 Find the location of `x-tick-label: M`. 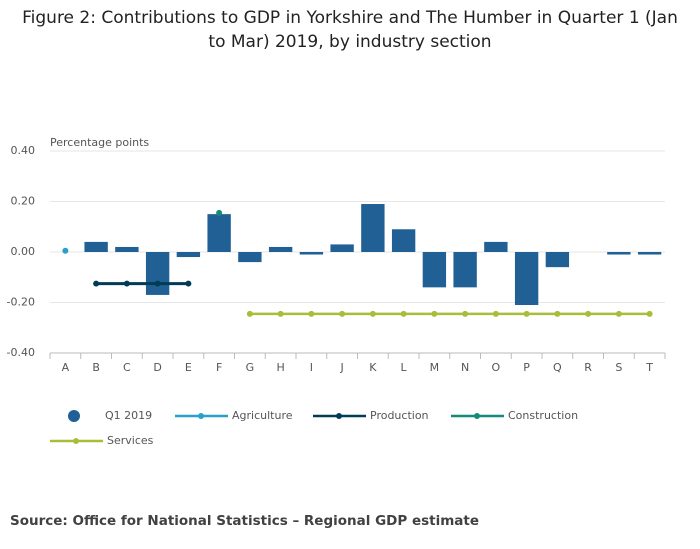

x-tick-label: M is located at coordinates (435, 367).